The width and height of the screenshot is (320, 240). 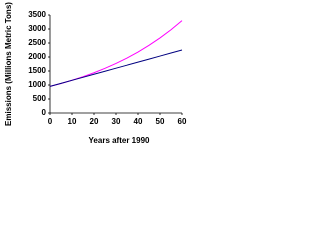 What do you see at coordinates (37, 28) in the screenshot?
I see `y-tick-label: 3000` at bounding box center [37, 28].